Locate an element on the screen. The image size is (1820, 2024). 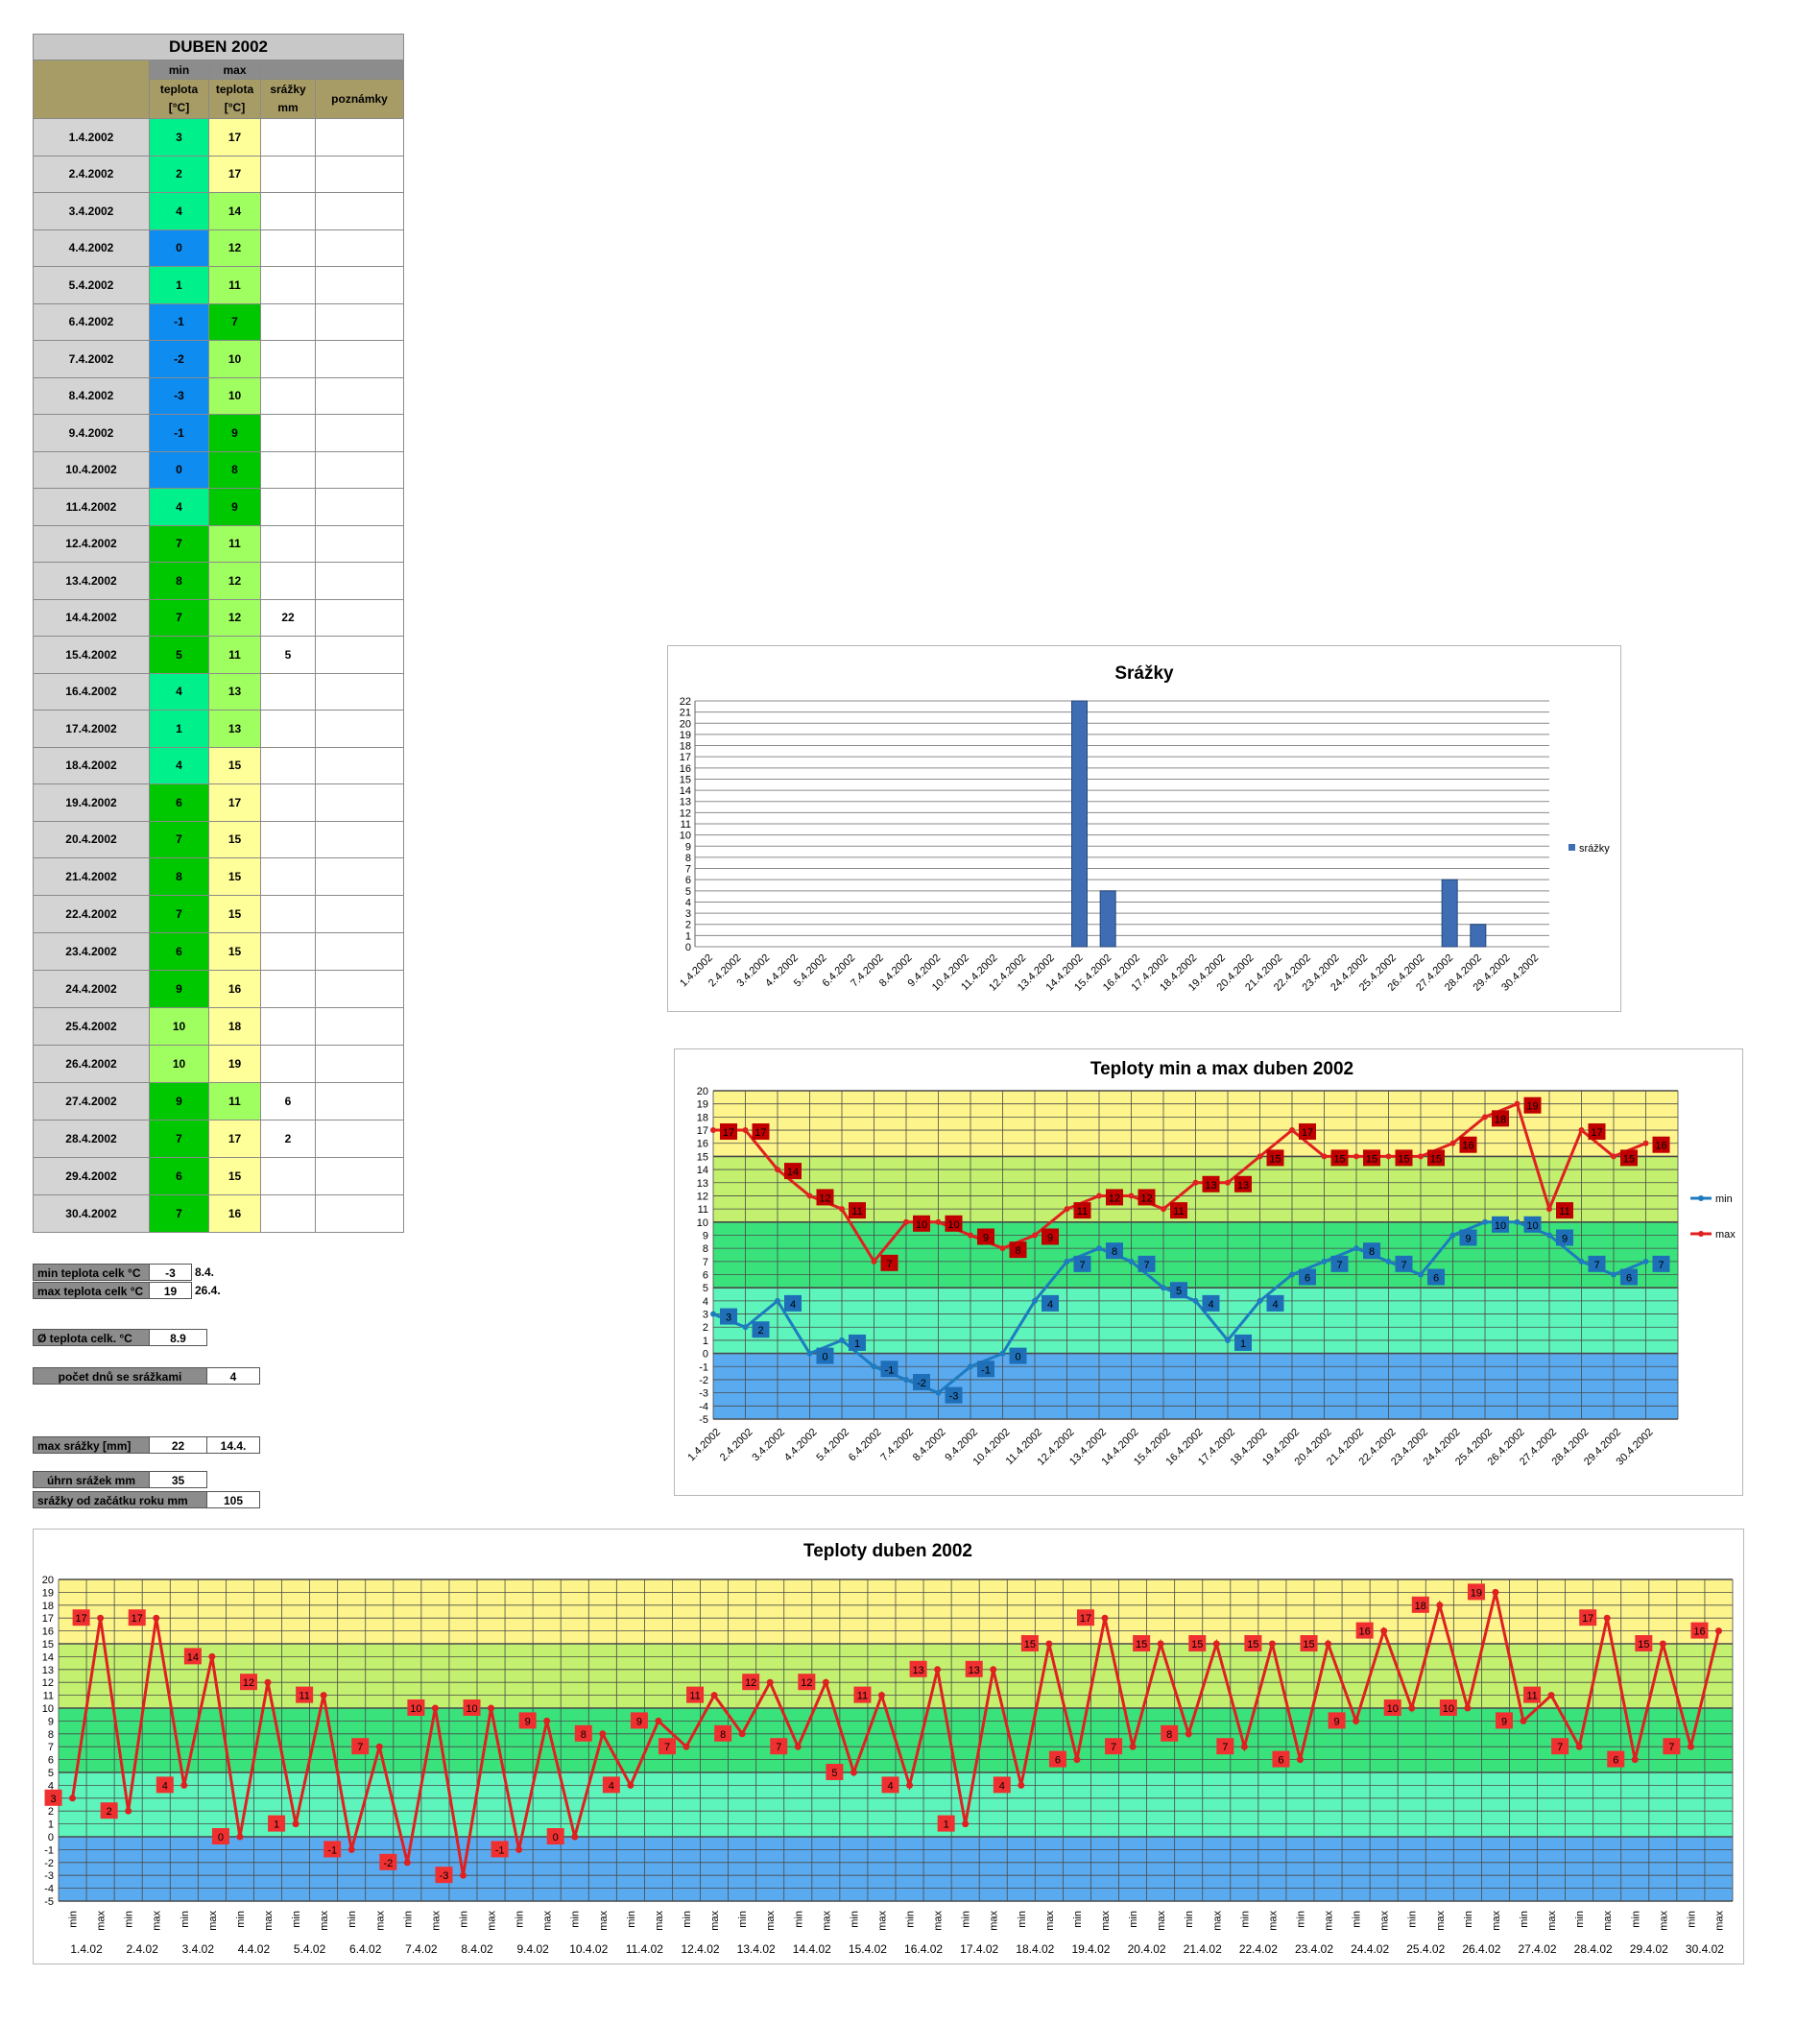
row-min-temp: -1 is located at coordinates (179, 321).